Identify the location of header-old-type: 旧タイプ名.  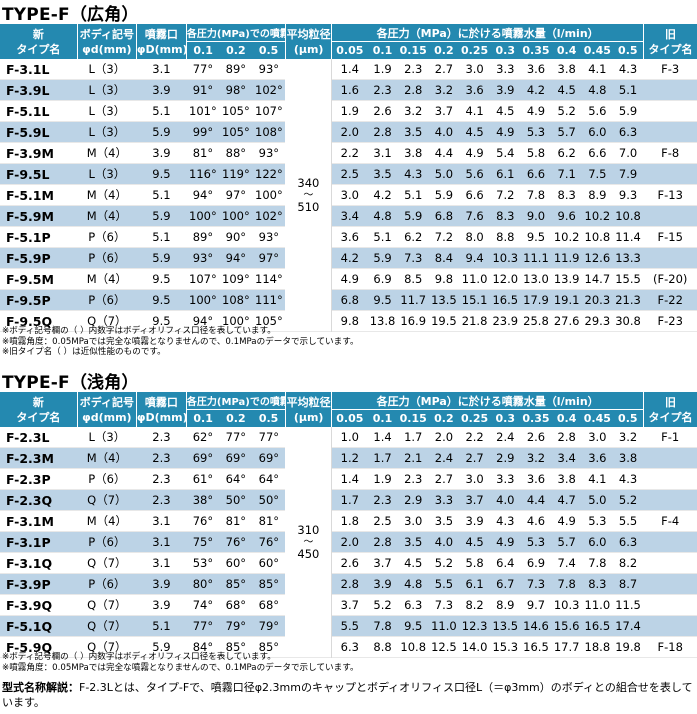
(669, 41).